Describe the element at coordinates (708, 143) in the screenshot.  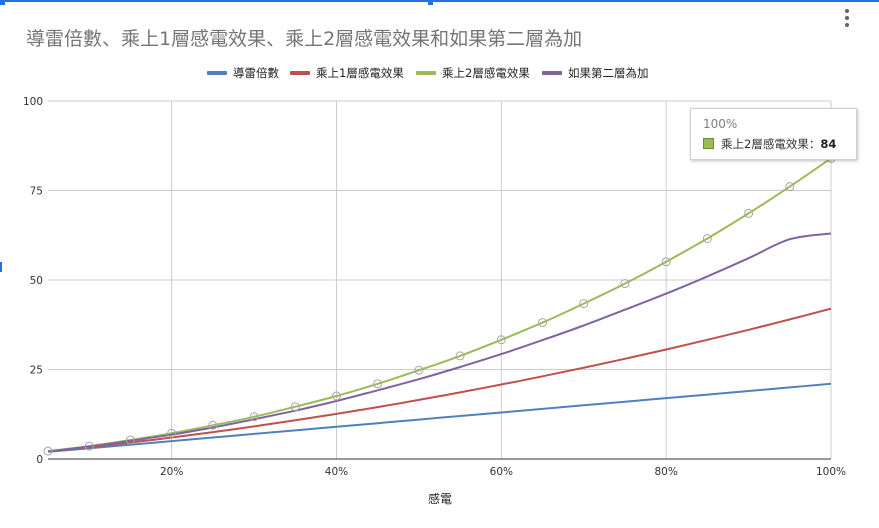
I see `tooltip-swatch` at that location.